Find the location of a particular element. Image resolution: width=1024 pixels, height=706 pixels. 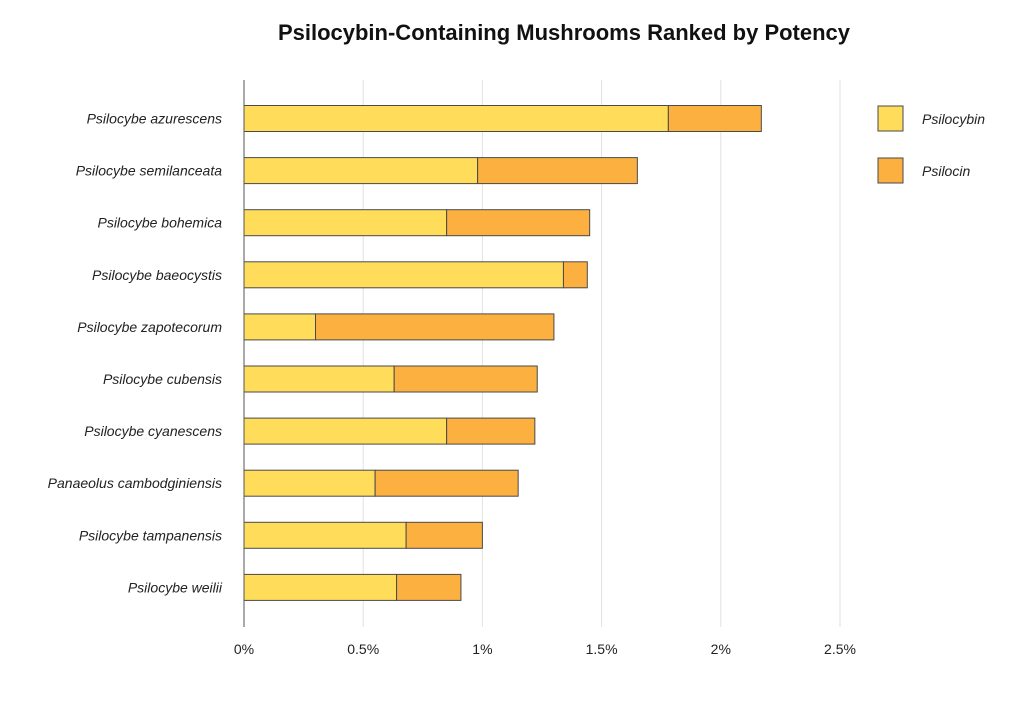

x-tick-label: 1.5% is located at coordinates (602, 649).